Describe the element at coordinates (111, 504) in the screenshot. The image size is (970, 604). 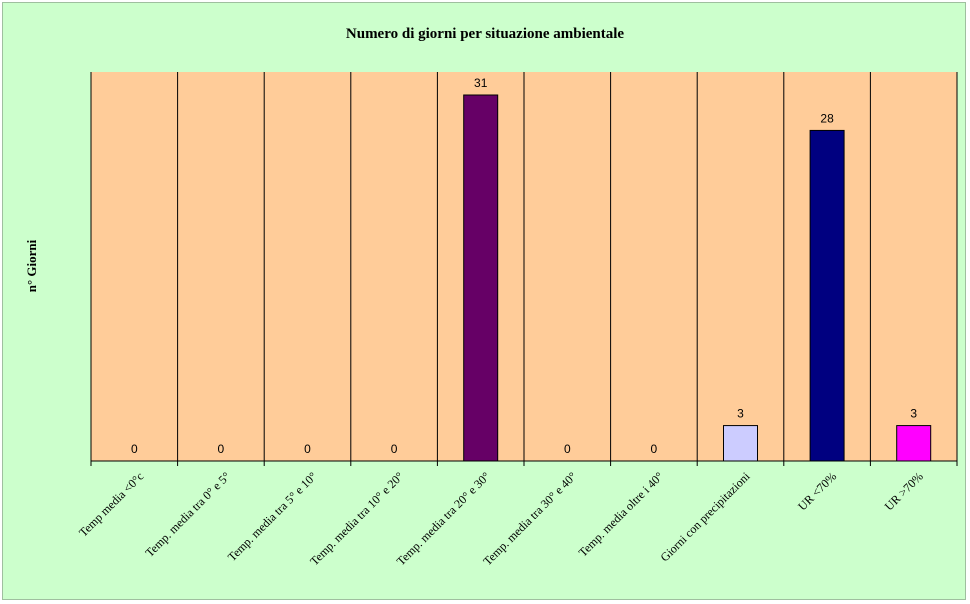
I see `x-tick-label: Temp media <0°c` at that location.